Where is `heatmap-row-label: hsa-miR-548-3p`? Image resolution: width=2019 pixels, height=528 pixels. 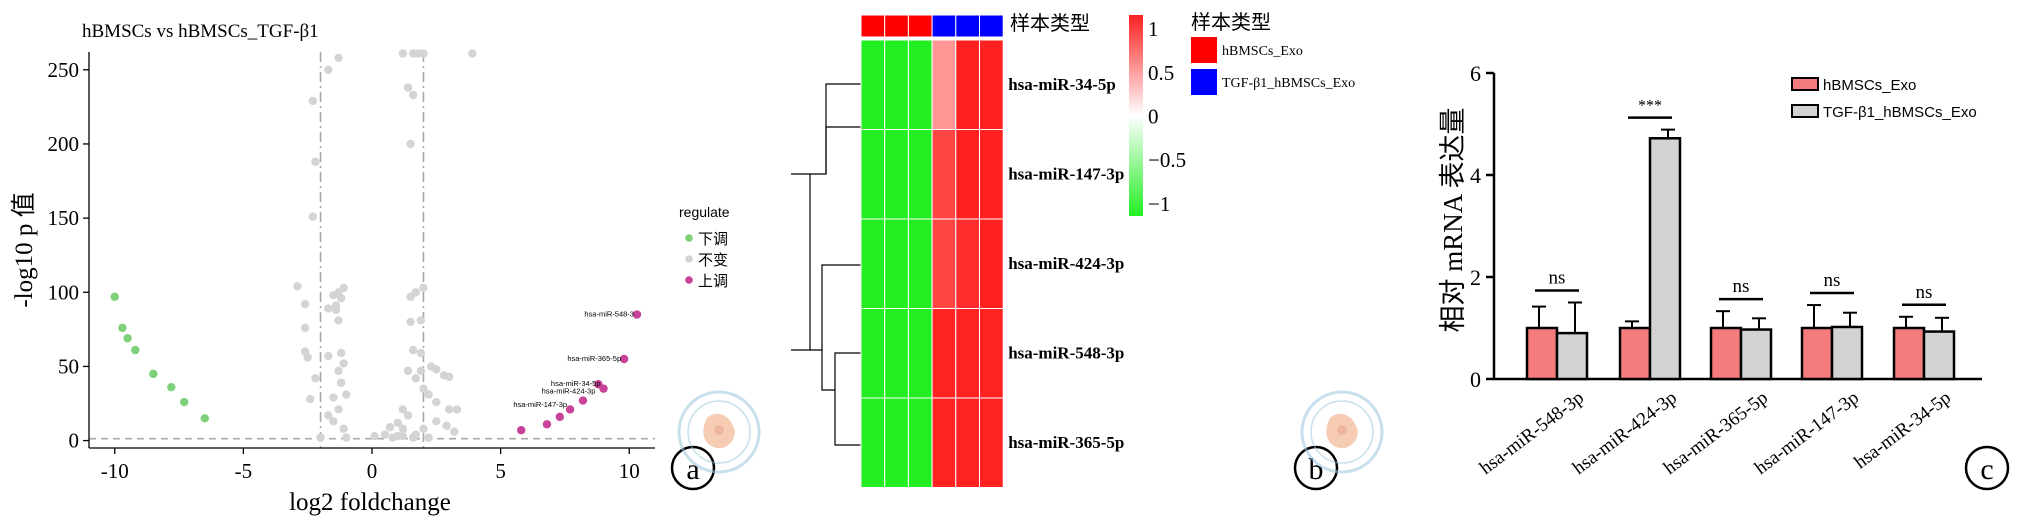 heatmap-row-label: hsa-miR-548-3p is located at coordinates (1066, 352).